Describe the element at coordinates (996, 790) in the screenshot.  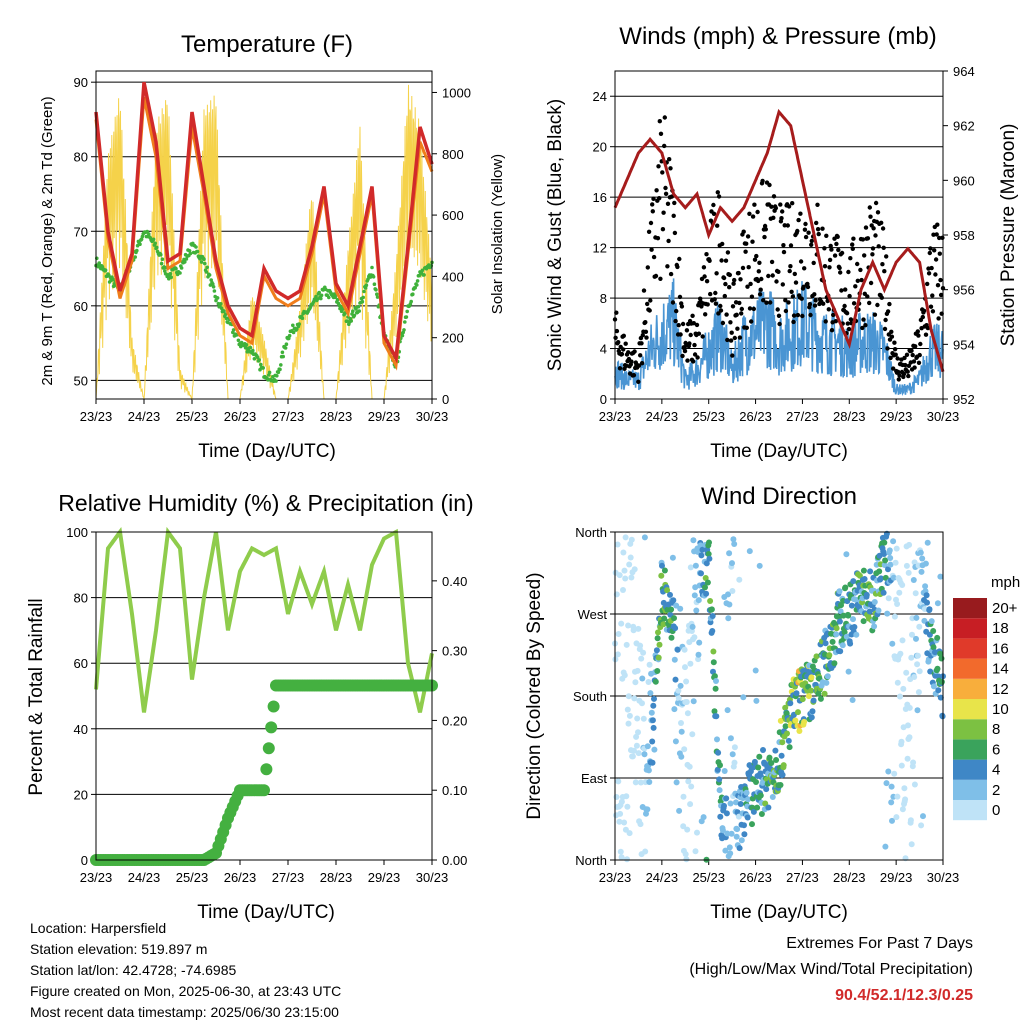
I see `legend-label: 2` at that location.